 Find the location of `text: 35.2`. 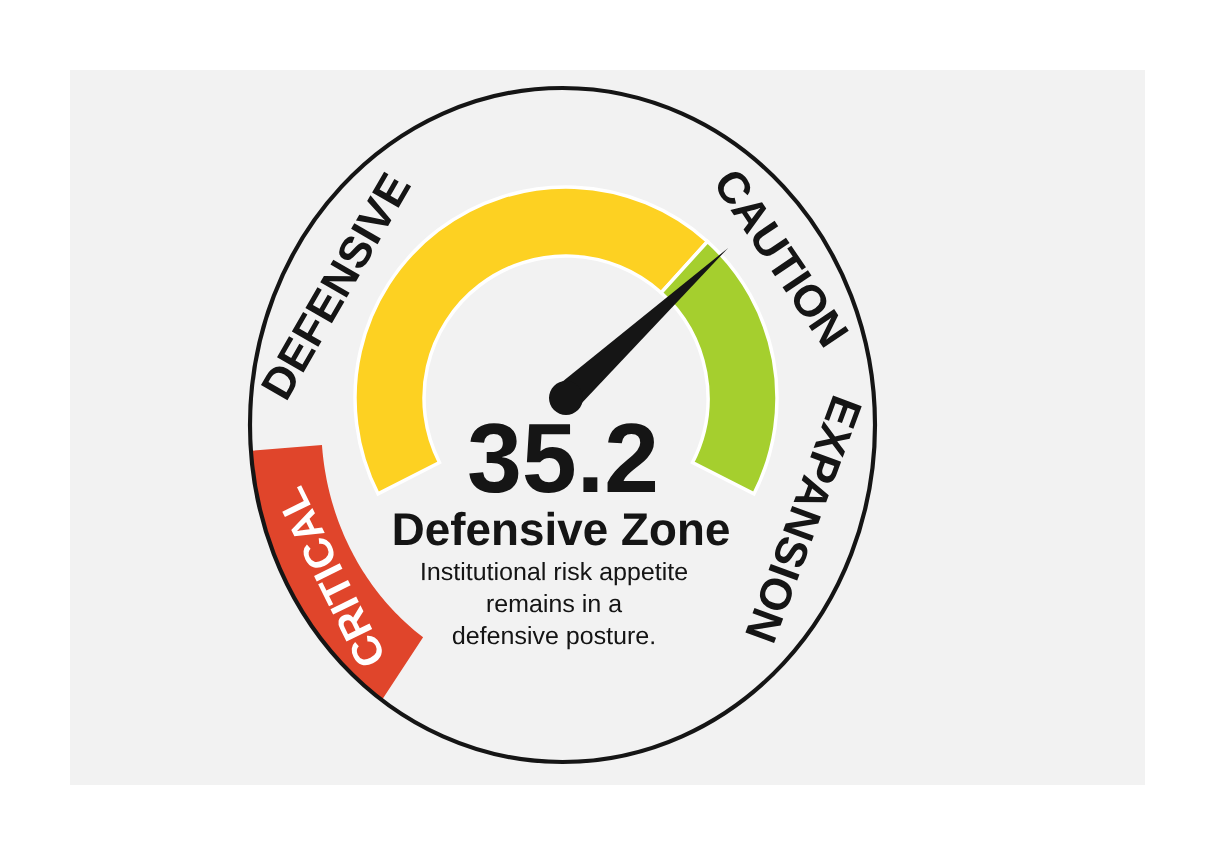

text: 35.2 is located at coordinates (562, 458).